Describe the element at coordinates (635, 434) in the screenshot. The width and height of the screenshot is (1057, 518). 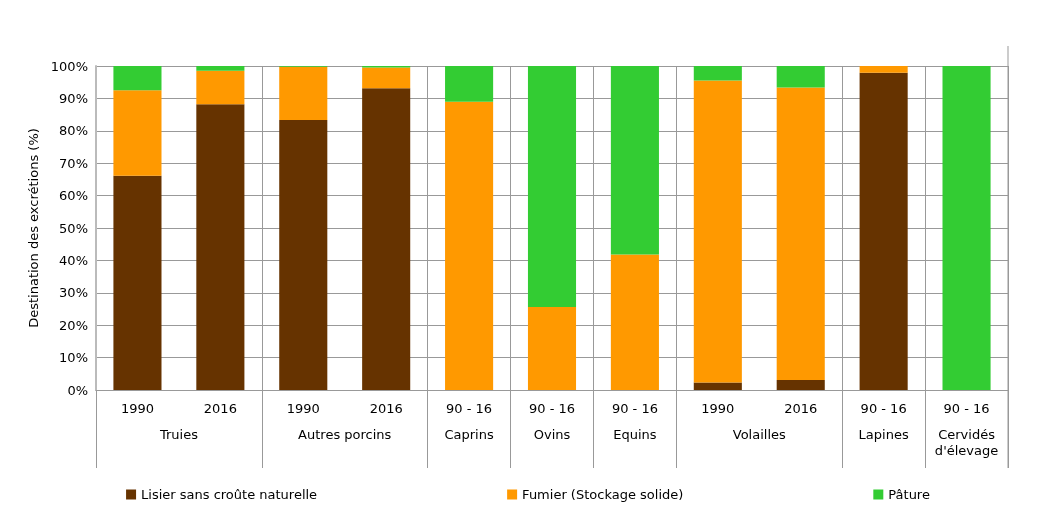
I see `text: Equins` at that location.